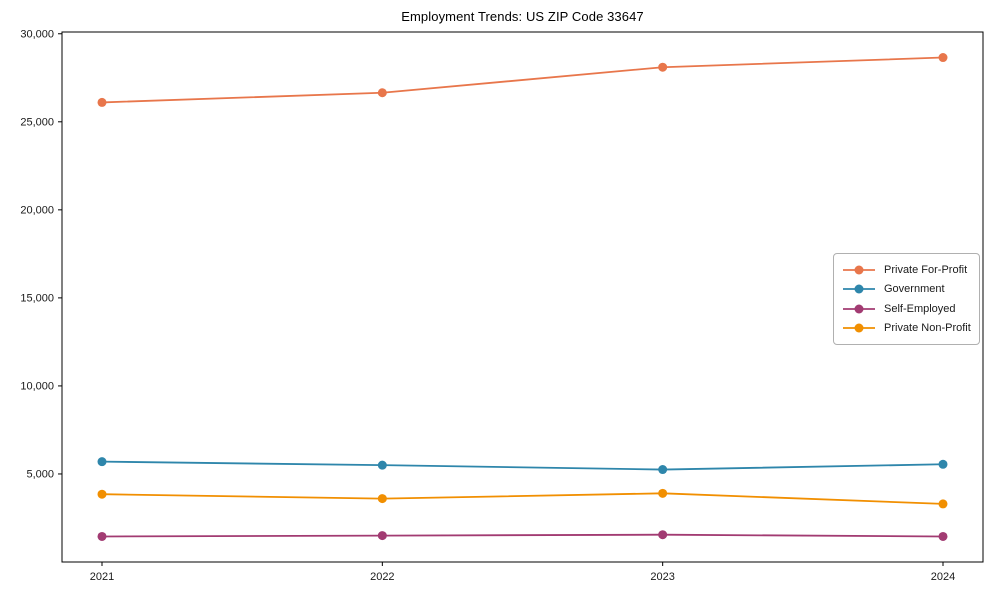  Describe the element at coordinates (382, 577) in the screenshot. I see `x-tick-label: 2022` at that location.